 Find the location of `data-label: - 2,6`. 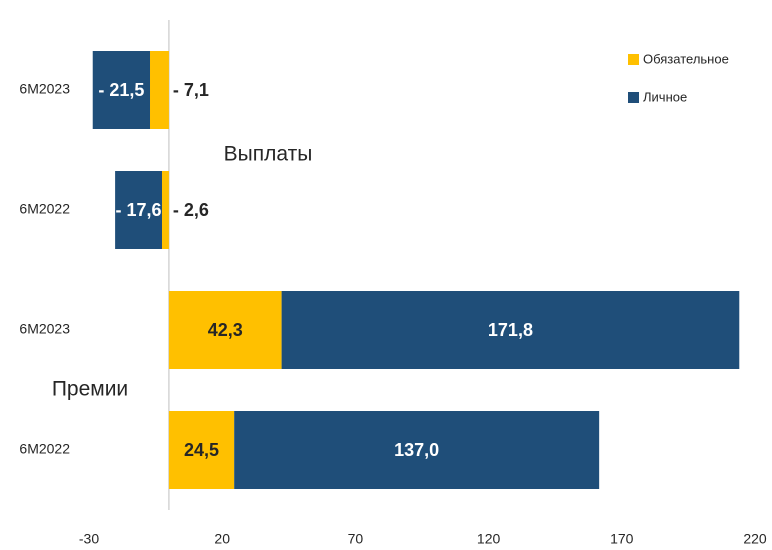

data-label: - 2,6 is located at coordinates (191, 210).